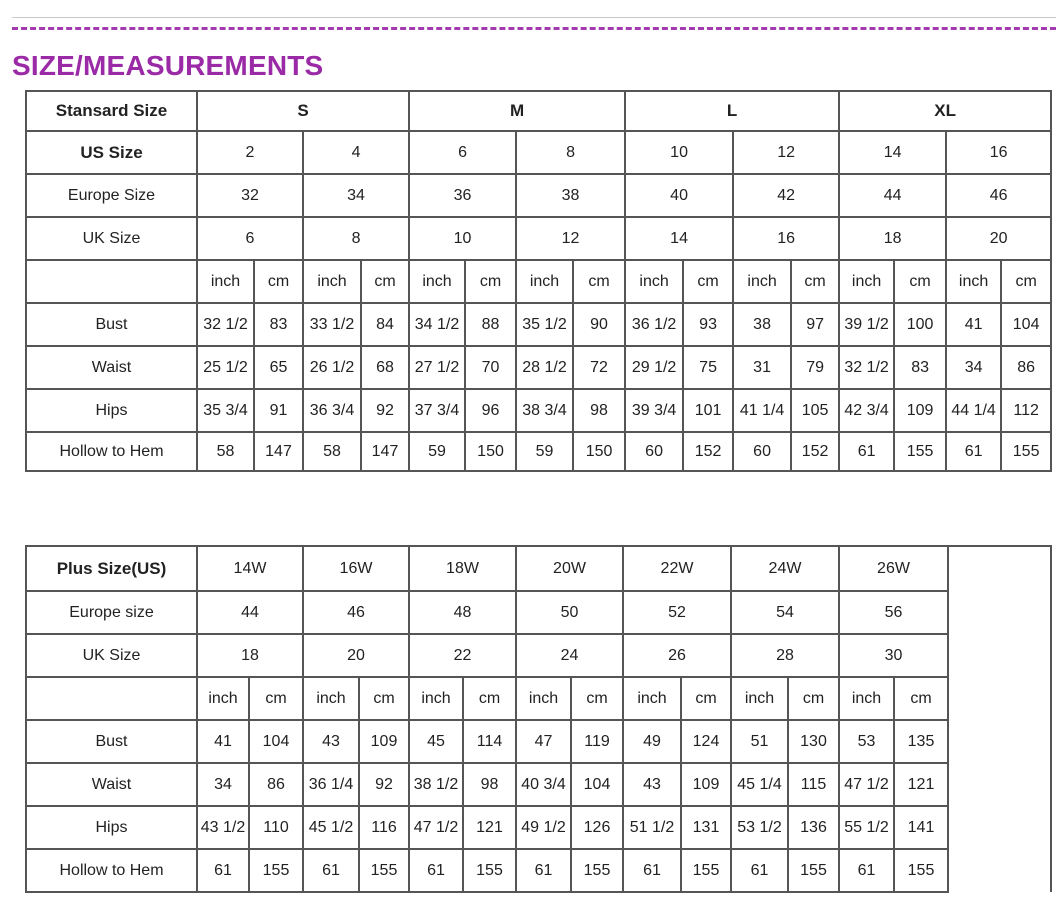 Image resolution: width=1056 pixels, height=898 pixels. I want to click on measure-value: 51, so click(759, 741).